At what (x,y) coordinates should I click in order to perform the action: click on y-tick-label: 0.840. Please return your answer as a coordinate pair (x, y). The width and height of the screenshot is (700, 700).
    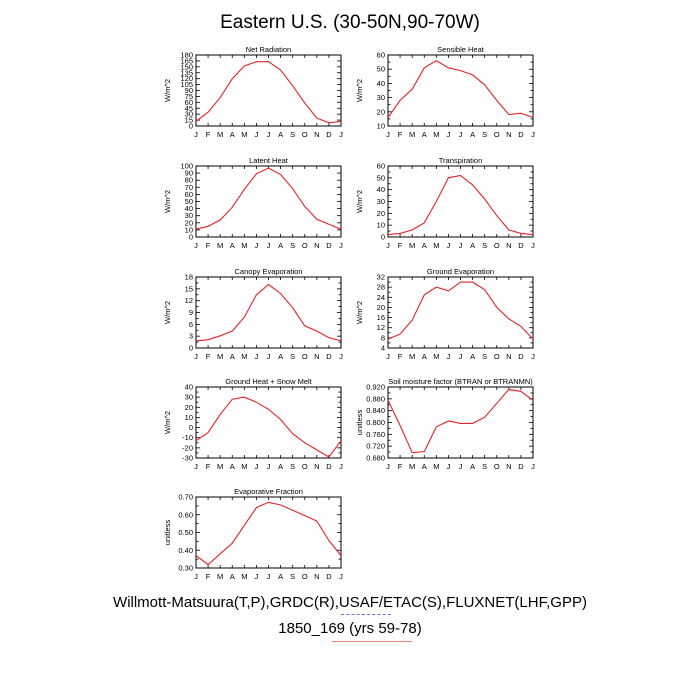
    Looking at the image, I should click on (375, 410).